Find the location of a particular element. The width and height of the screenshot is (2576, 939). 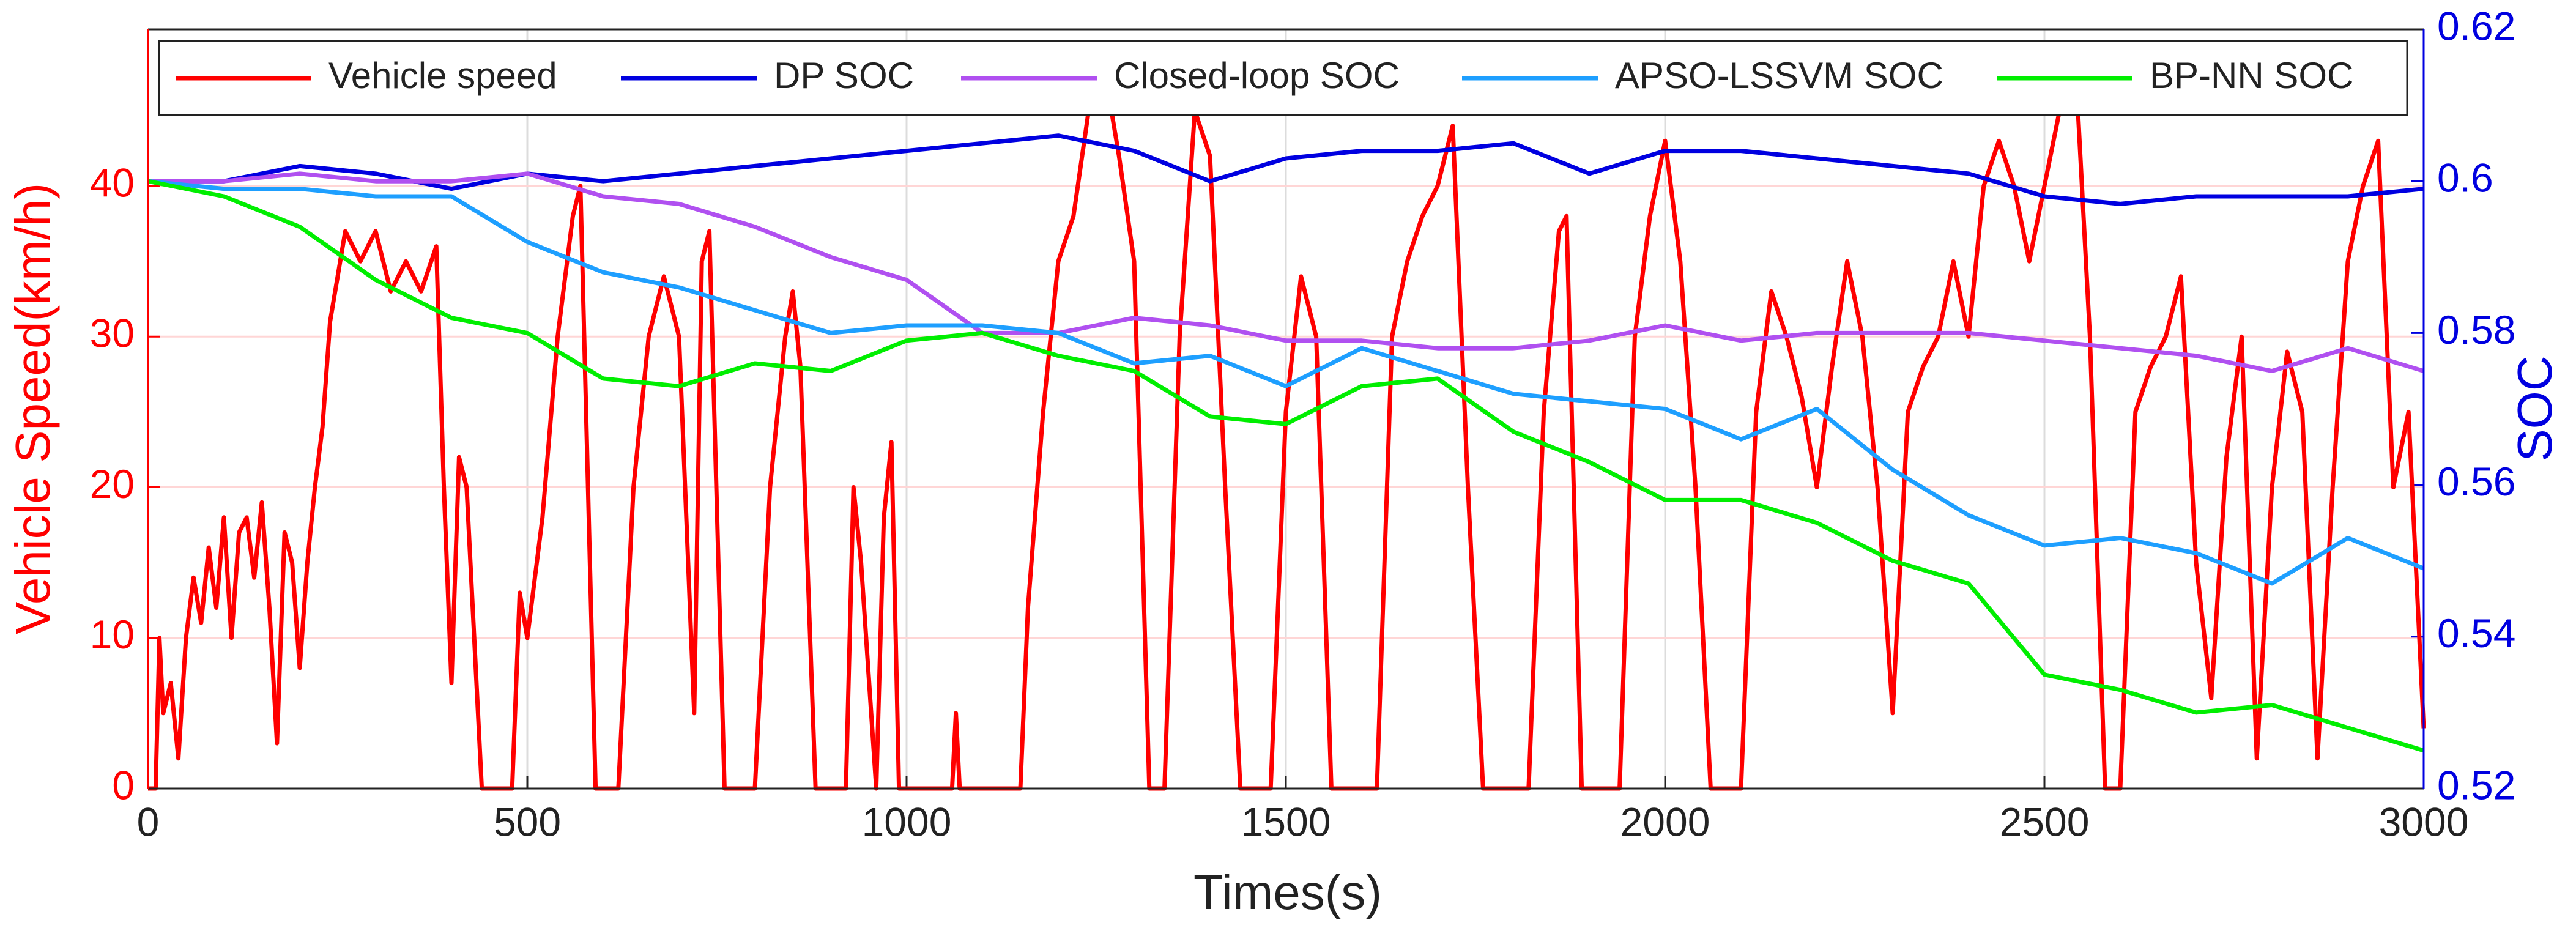

x-tick-label: 2500 is located at coordinates (2045, 822).